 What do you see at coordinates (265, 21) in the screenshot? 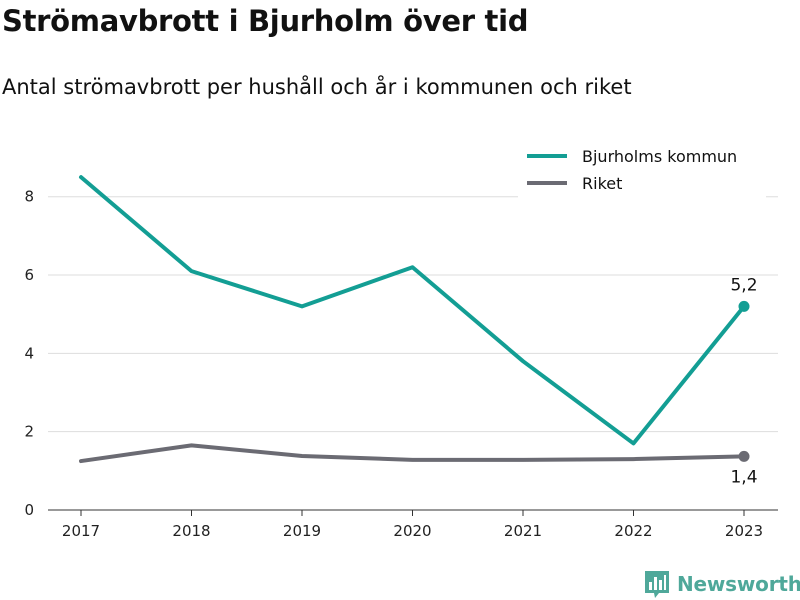
I see `chart-title: Strömavbrott i Bjurholm över tid` at bounding box center [265, 21].